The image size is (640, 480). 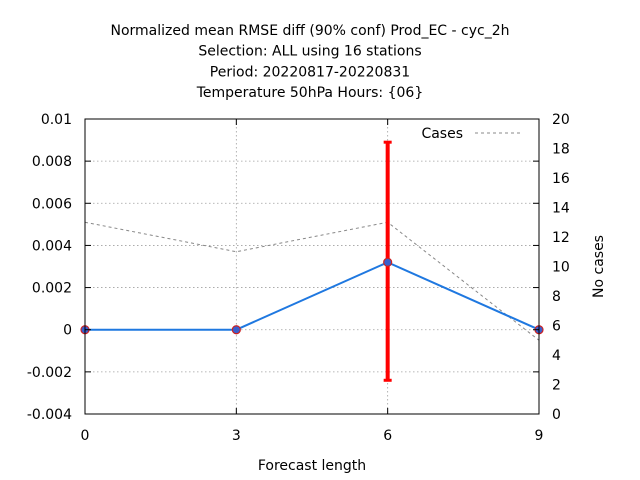 What do you see at coordinates (471, 134) in the screenshot?
I see `legend: Cases` at bounding box center [471, 134].